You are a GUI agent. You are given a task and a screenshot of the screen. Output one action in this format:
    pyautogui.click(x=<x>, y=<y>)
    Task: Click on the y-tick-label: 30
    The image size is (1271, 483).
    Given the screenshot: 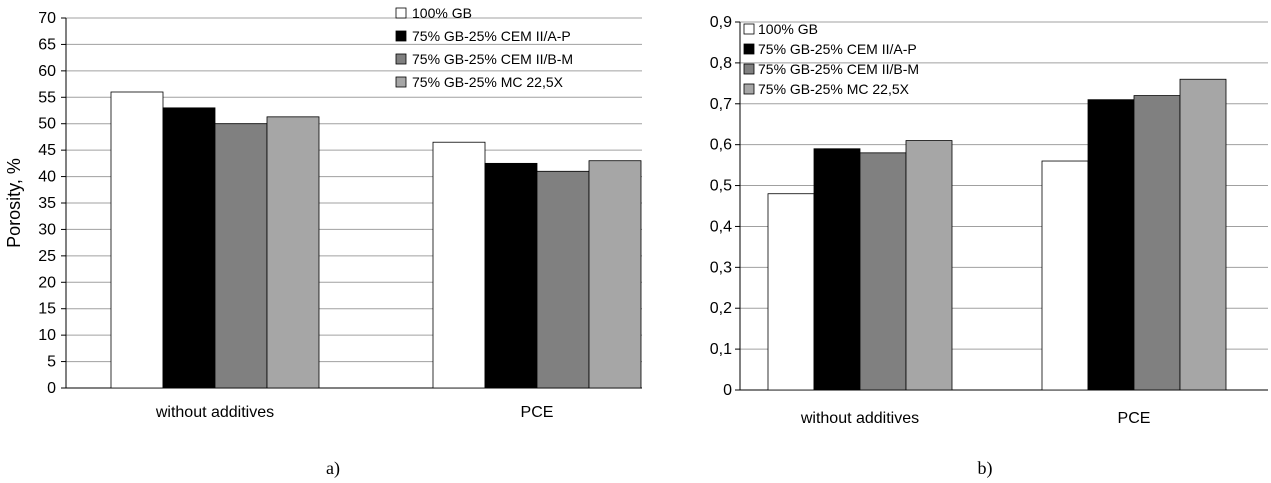 What is the action you would take?
    pyautogui.click(x=47, y=229)
    